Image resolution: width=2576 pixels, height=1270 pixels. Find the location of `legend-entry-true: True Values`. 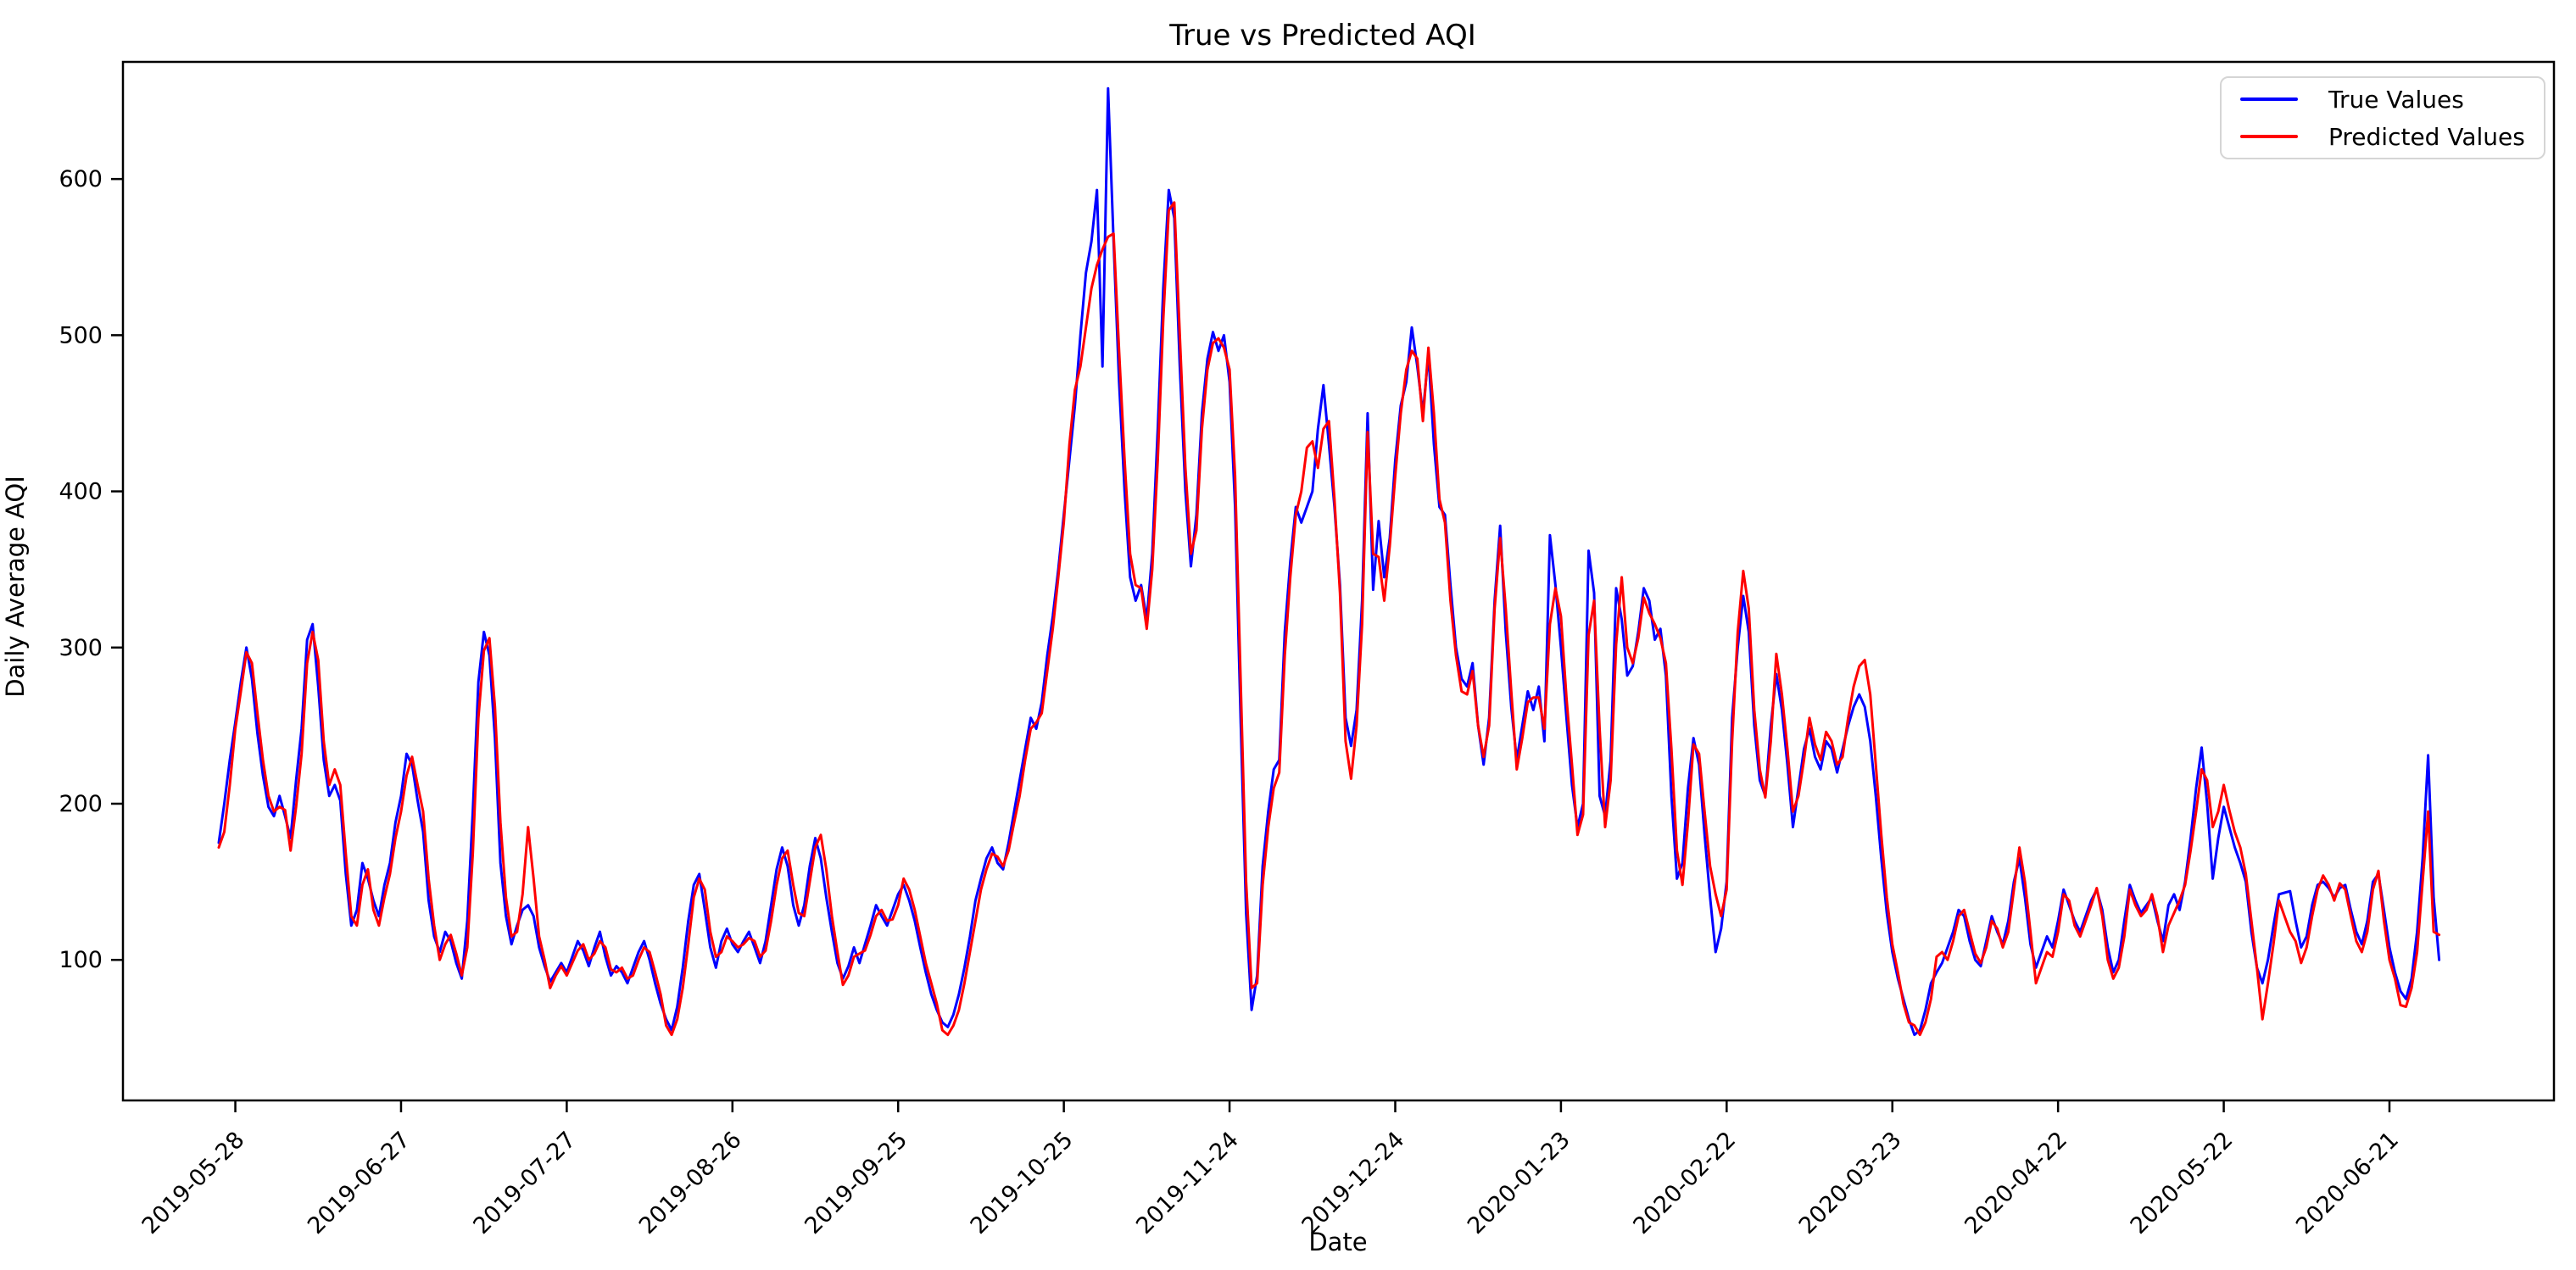

legend-entry-true: True Values is located at coordinates (2383, 99).